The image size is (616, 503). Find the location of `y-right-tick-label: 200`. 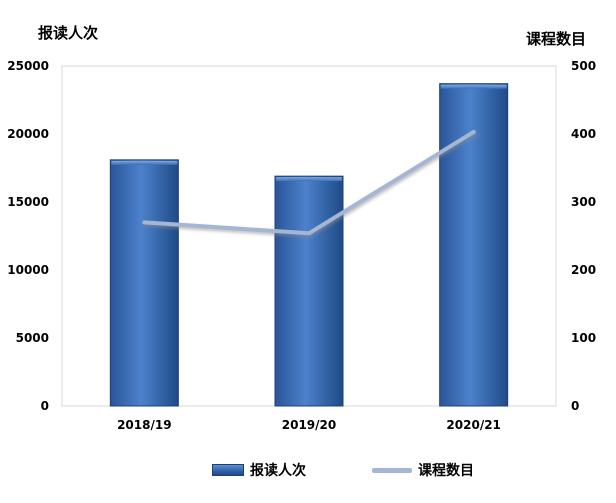

y-right-tick-label: 200 is located at coordinates (583, 270).